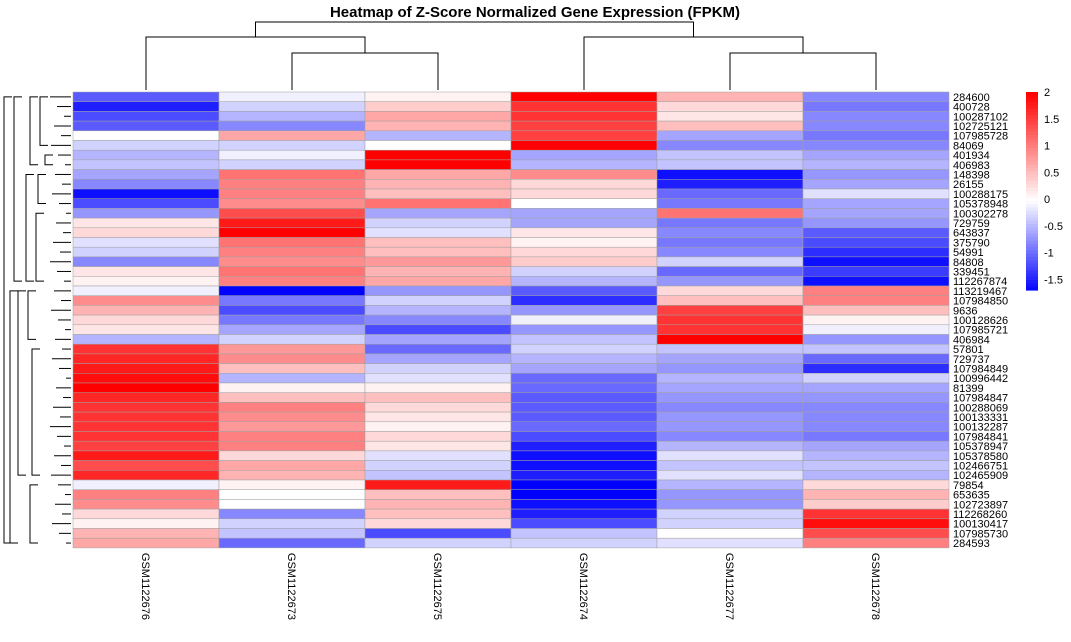 The width and height of the screenshot is (1071, 642). Describe the element at coordinates (971, 175) in the screenshot. I see `row-label: 148398` at that location.